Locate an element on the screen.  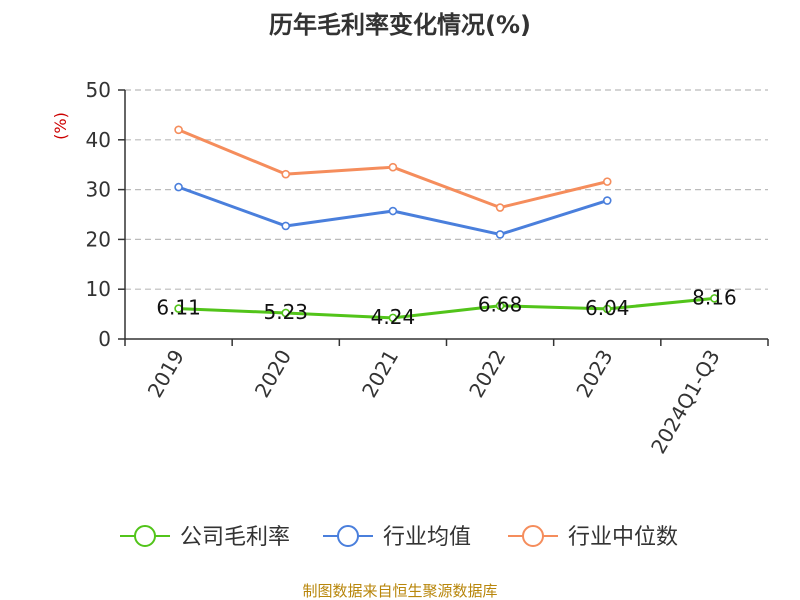
legend-label: 公司毛利率 is located at coordinates (235, 537).